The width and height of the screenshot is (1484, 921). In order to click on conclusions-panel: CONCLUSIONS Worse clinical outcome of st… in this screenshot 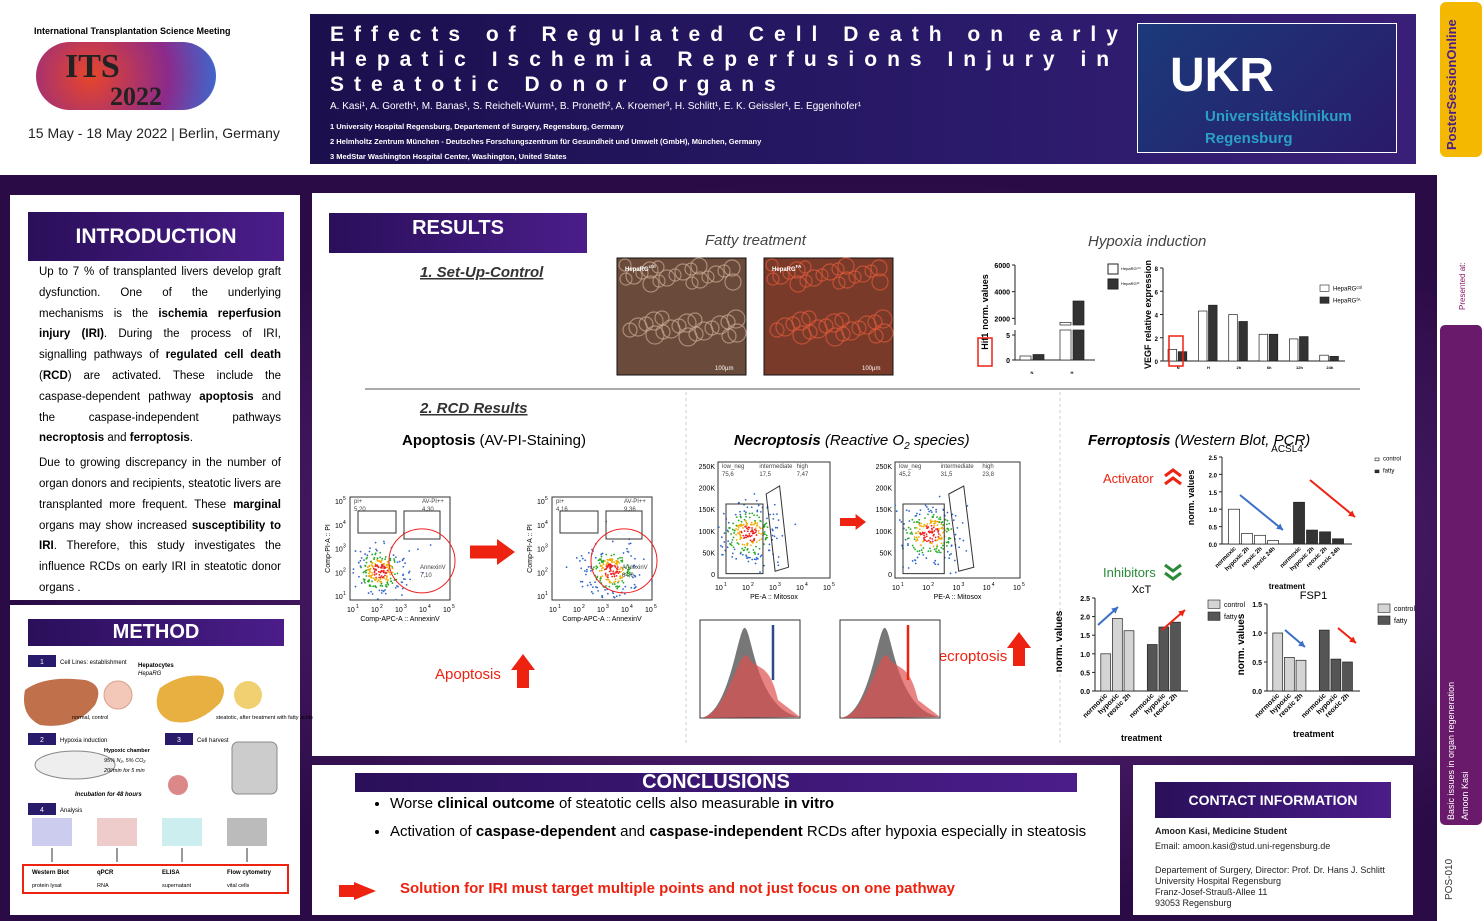, I will do `click(716, 840)`.